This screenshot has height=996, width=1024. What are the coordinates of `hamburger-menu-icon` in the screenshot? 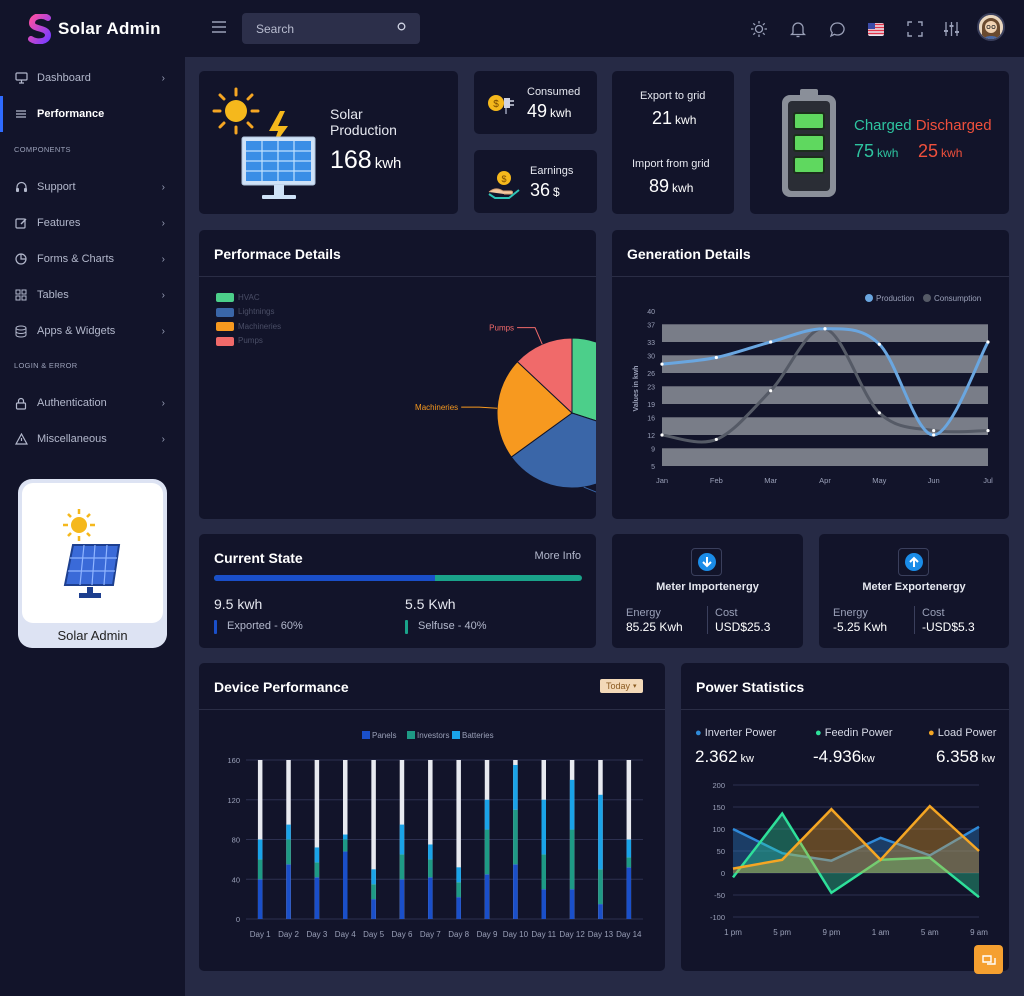 It's located at (219, 27).